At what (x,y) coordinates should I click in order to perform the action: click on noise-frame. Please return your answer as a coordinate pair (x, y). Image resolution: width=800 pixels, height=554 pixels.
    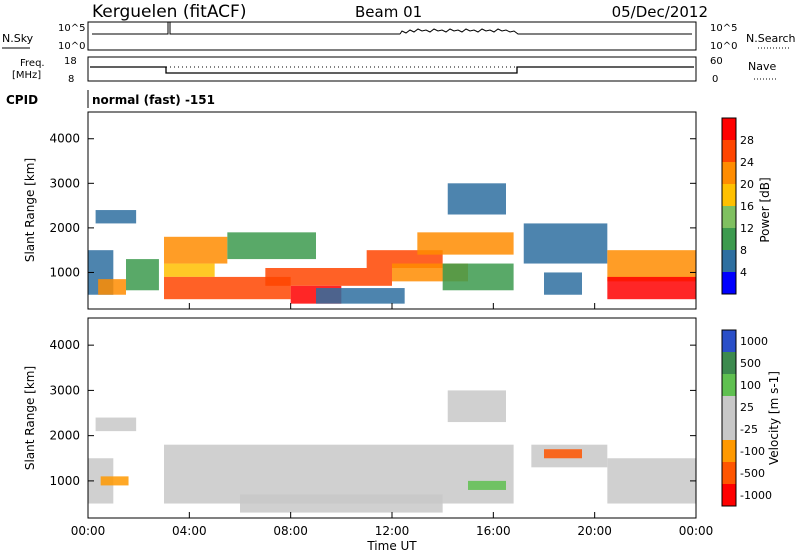
    Looking at the image, I should click on (392, 36).